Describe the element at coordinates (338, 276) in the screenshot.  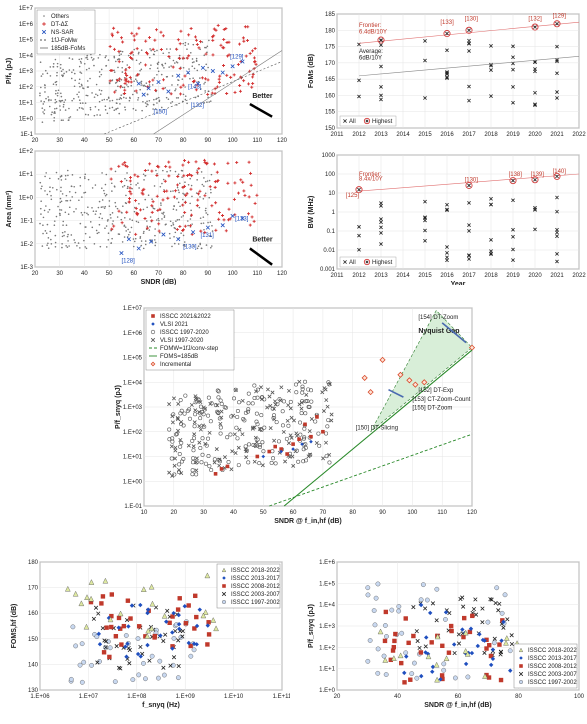
I see `x-tick-label: 2011` at that location.